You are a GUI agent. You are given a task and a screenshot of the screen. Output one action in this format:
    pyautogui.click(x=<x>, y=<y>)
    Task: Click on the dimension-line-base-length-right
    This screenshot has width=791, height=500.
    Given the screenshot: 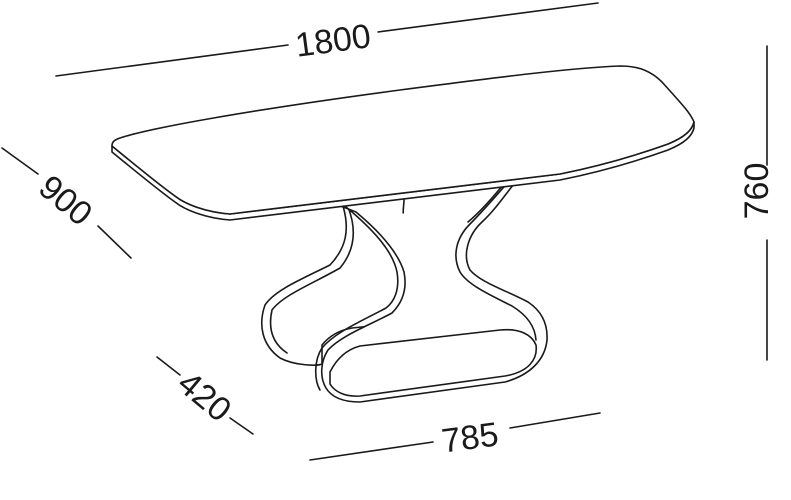 What is the action you would take?
    pyautogui.click(x=555, y=420)
    